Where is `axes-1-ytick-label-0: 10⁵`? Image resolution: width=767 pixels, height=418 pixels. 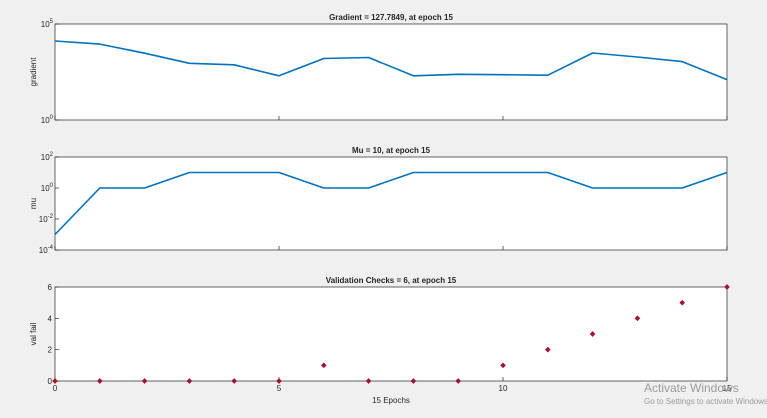
axes-1-ytick-label-0: 10⁵ is located at coordinates (47, 24).